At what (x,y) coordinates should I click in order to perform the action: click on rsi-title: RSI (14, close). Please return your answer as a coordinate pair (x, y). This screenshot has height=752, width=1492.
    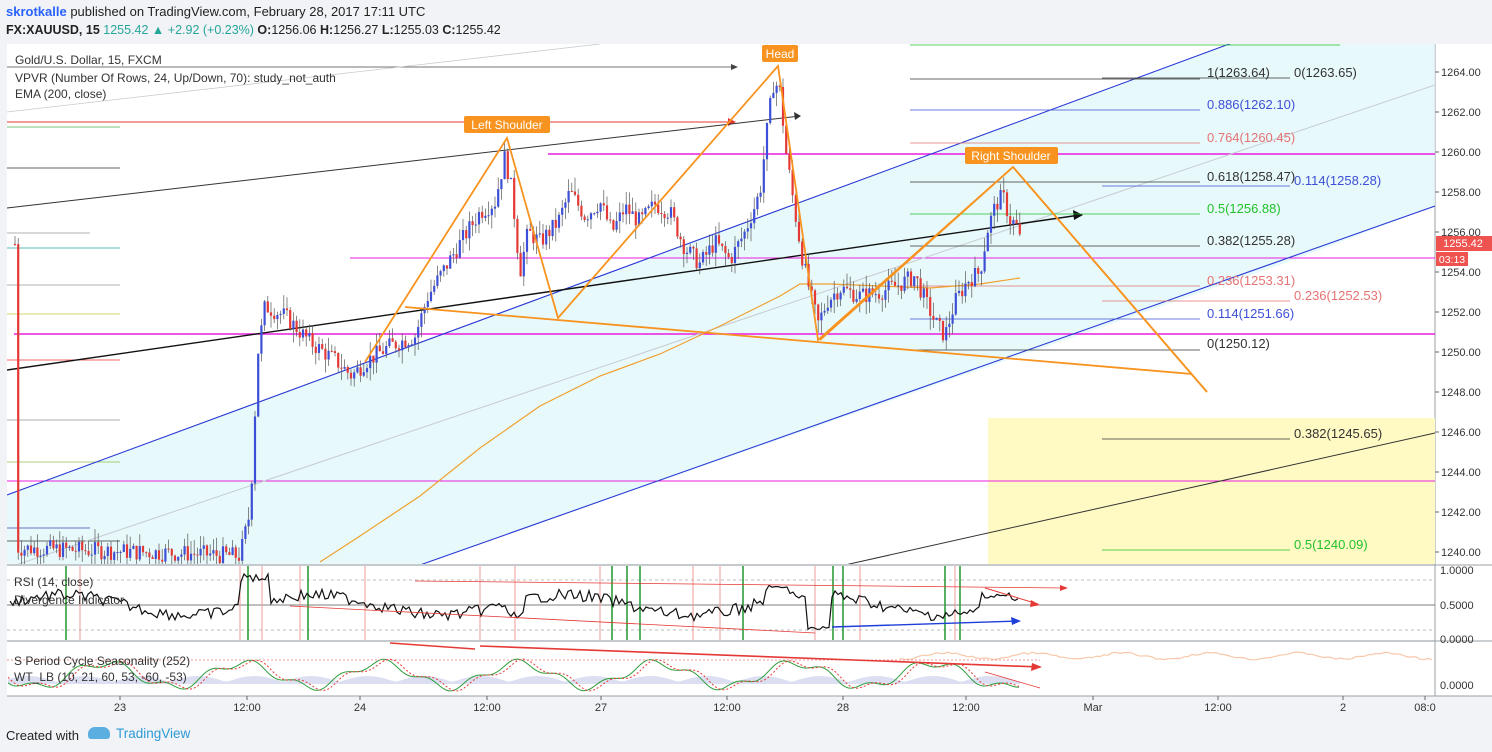
    Looking at the image, I should click on (53, 582).